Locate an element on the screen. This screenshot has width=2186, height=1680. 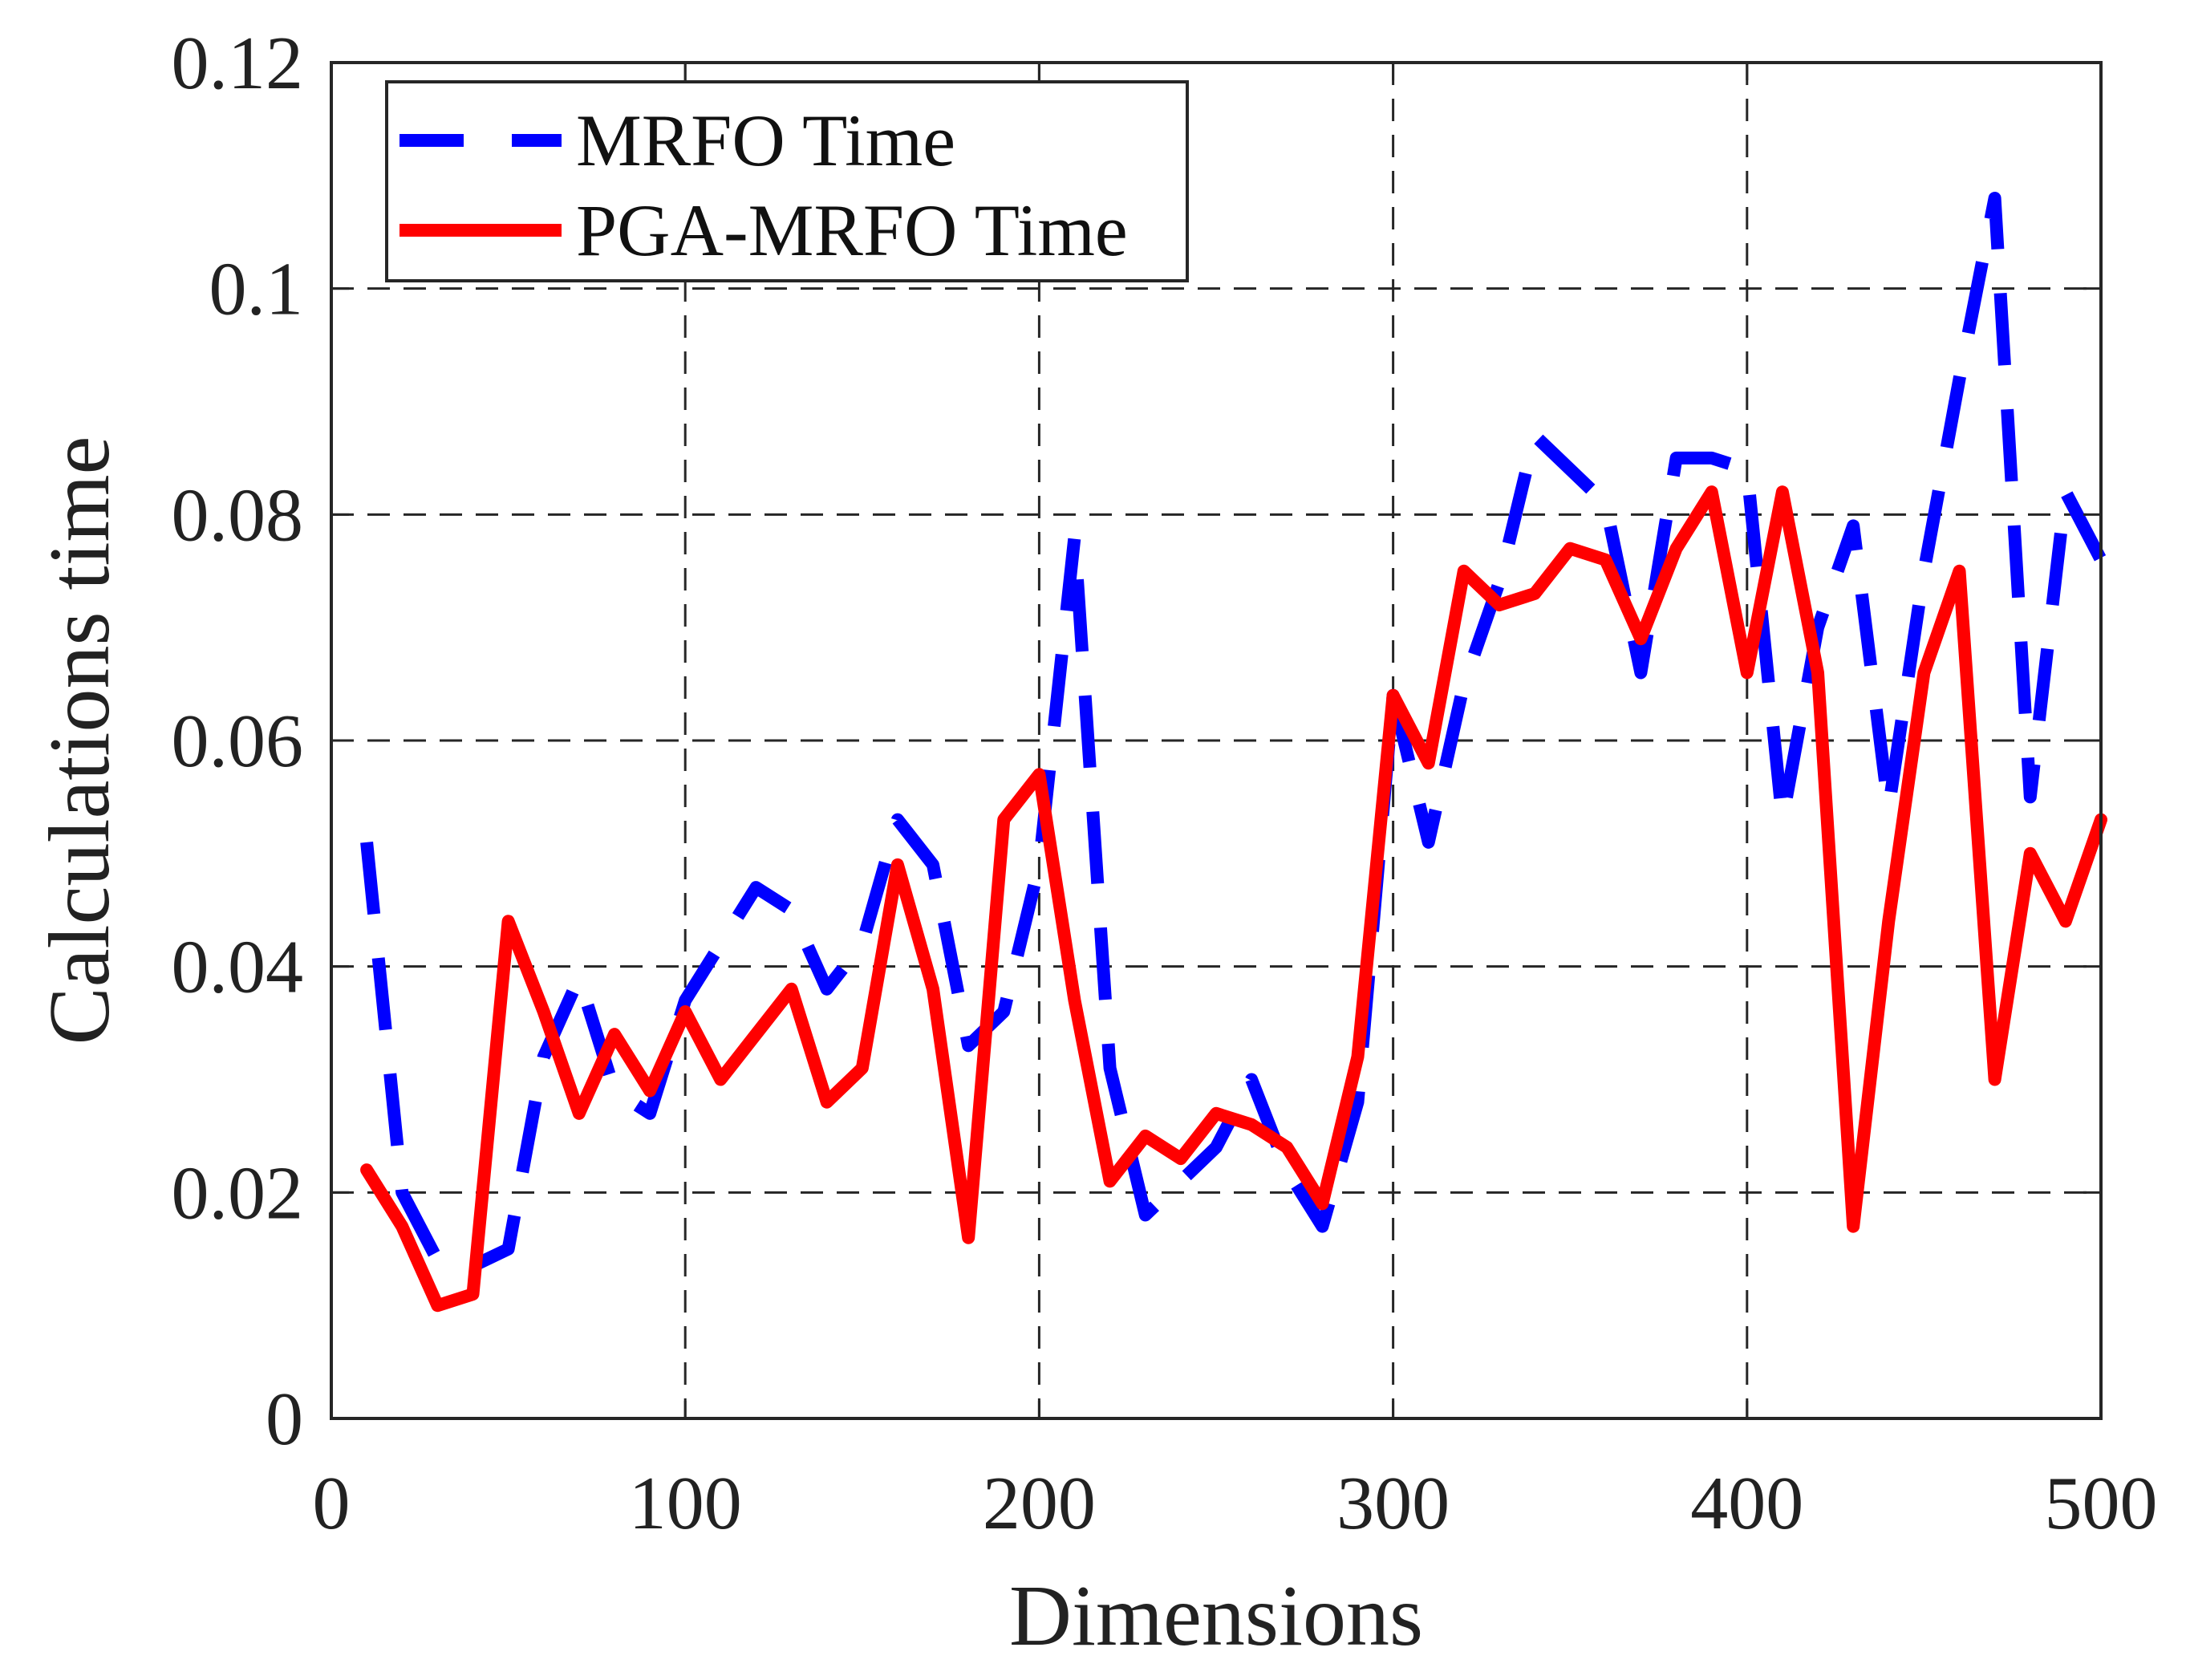
x-tick-label: 100 is located at coordinates (685, 1503).